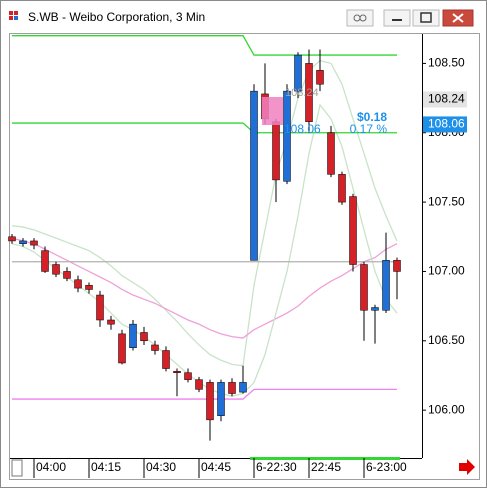 This screenshot has width=487, height=488. What do you see at coordinates (446, 271) in the screenshot?
I see `y-tick-label: 107.00` at bounding box center [446, 271].